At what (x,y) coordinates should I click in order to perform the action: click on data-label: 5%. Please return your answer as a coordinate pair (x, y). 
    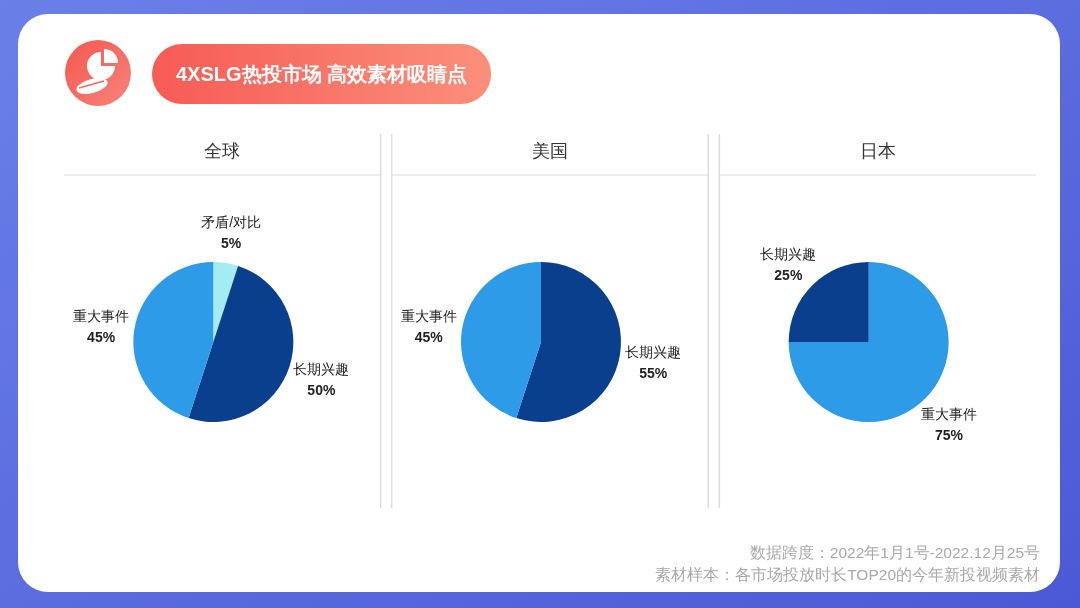
    Looking at the image, I should click on (231, 242).